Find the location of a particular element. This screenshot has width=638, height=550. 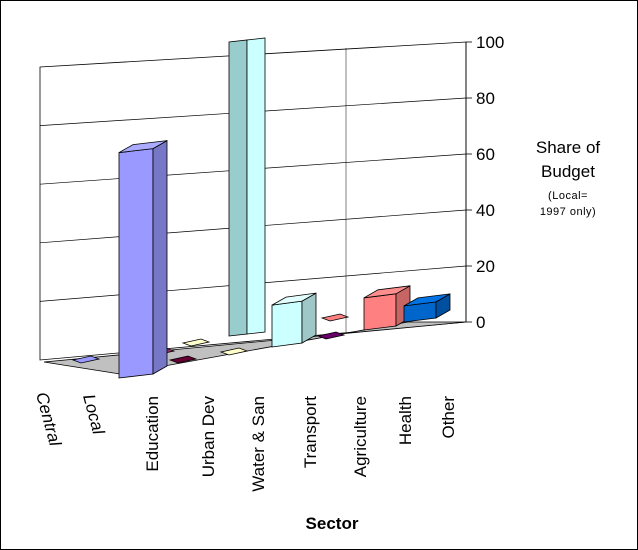

bar-local-transport is located at coordinates (294, 320).